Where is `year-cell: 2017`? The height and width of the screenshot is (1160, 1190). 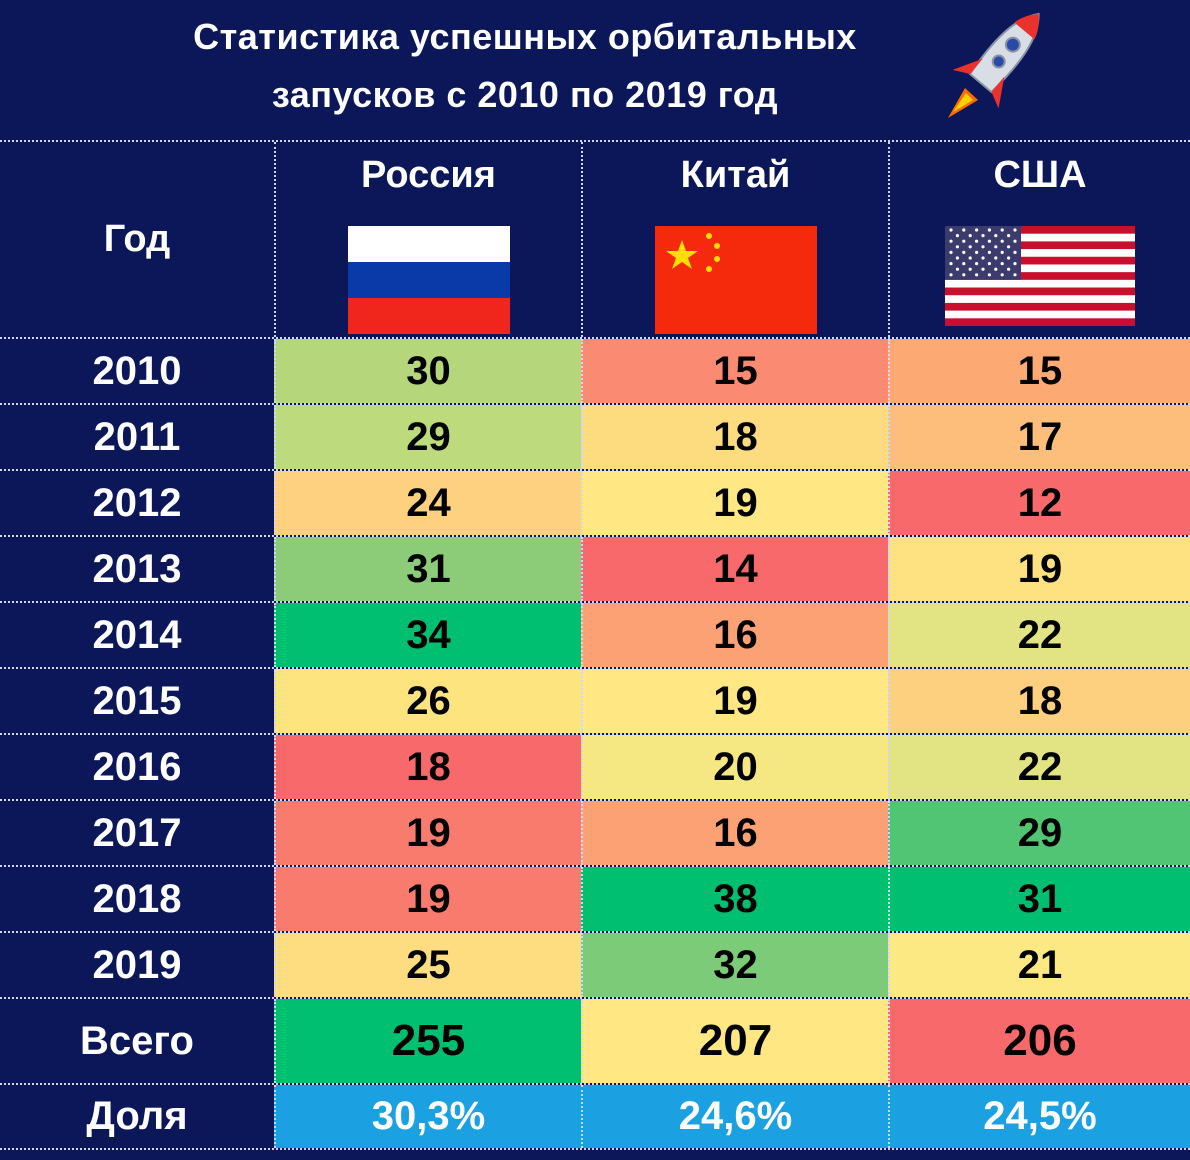
year-cell: 2017 is located at coordinates (137, 832).